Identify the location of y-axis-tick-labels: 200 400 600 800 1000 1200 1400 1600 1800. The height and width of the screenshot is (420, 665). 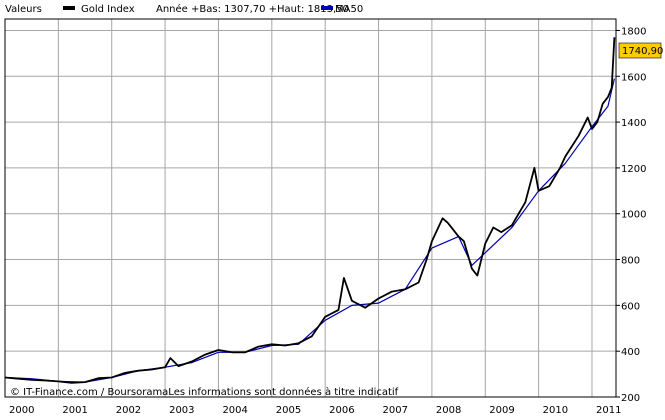
(631, 215).